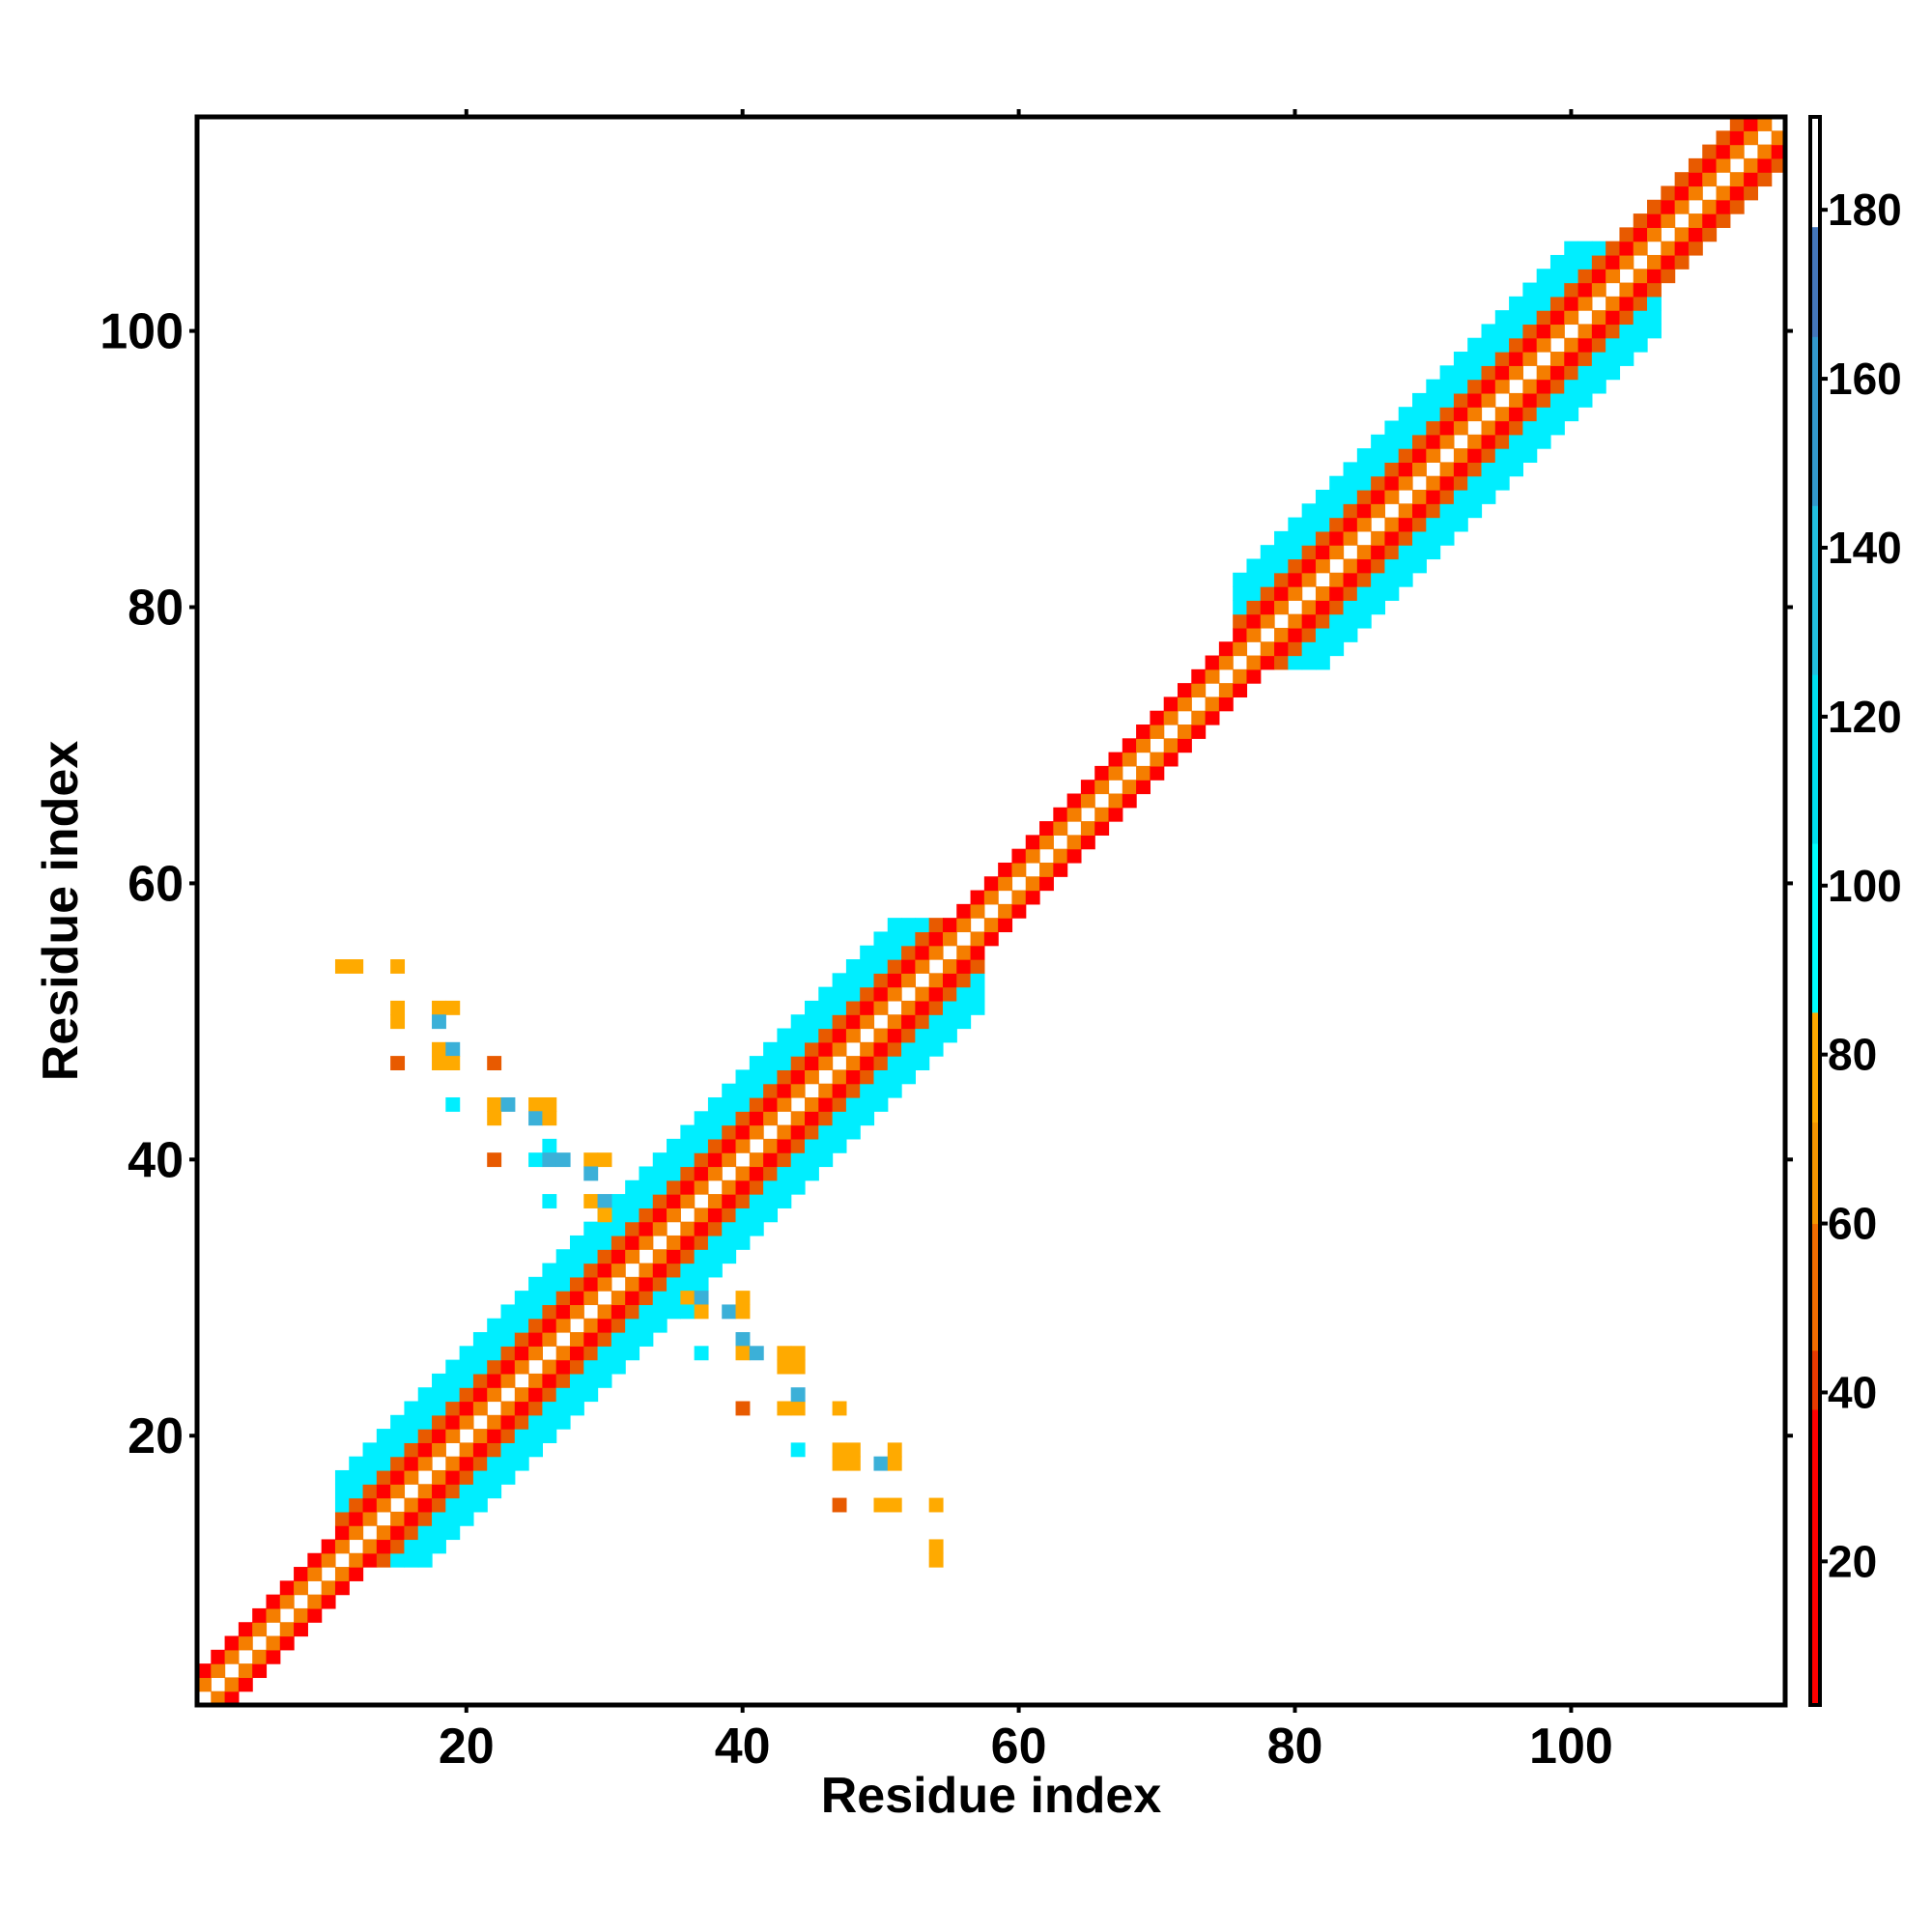 This screenshot has height=1932, width=1932. Describe the element at coordinates (156, 1436) in the screenshot. I see `y-tick-label: 20` at that location.